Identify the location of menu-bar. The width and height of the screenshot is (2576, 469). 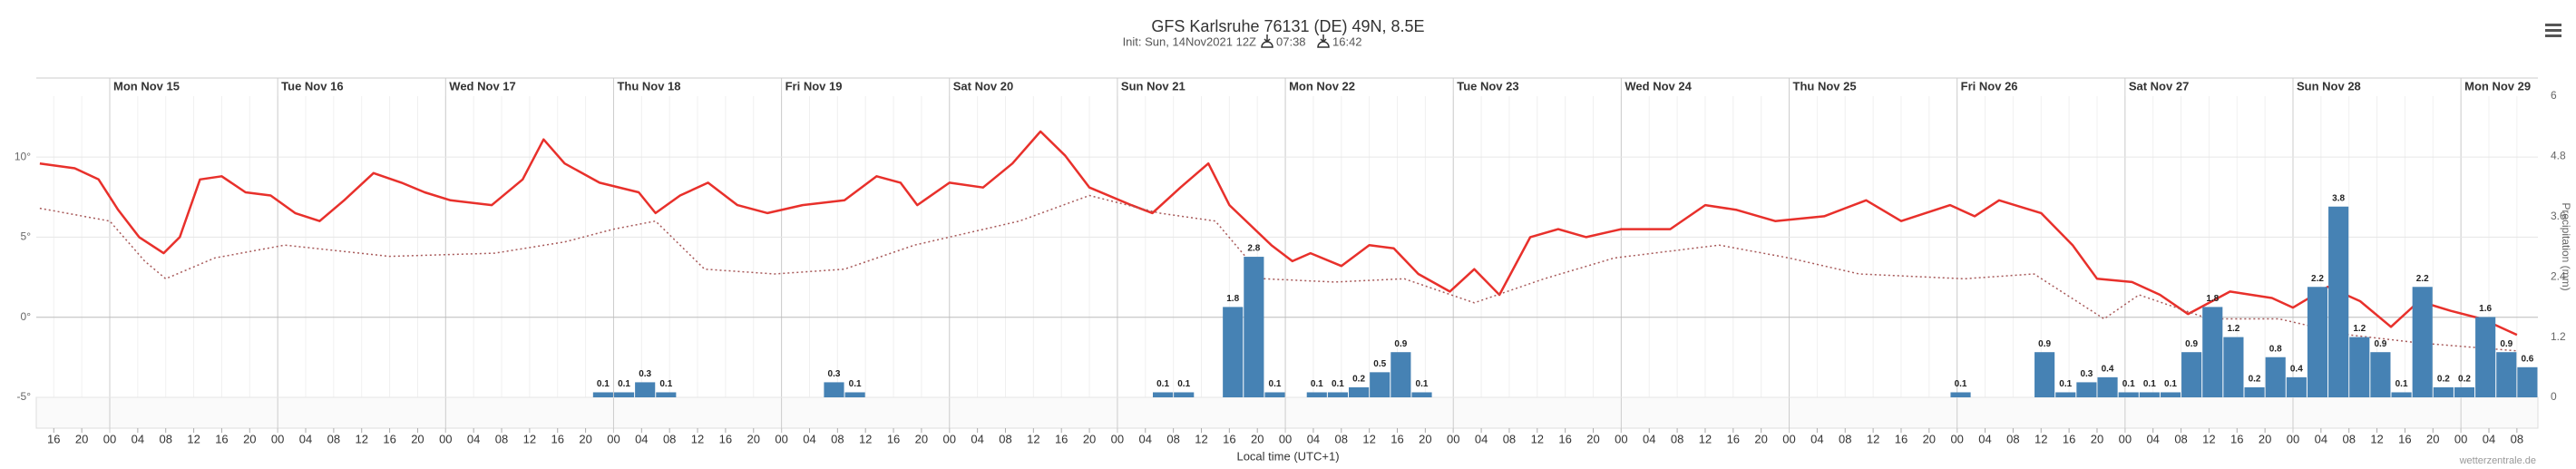
(2553, 25).